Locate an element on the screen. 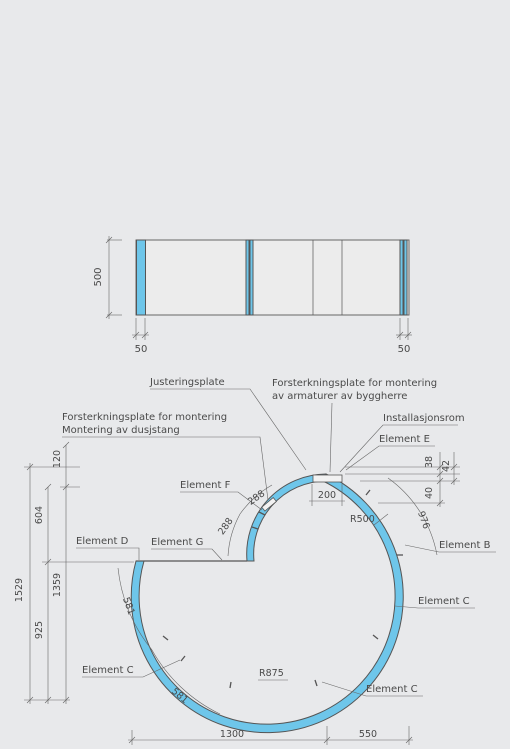  dim-1300: 1300 is located at coordinates (232, 734).